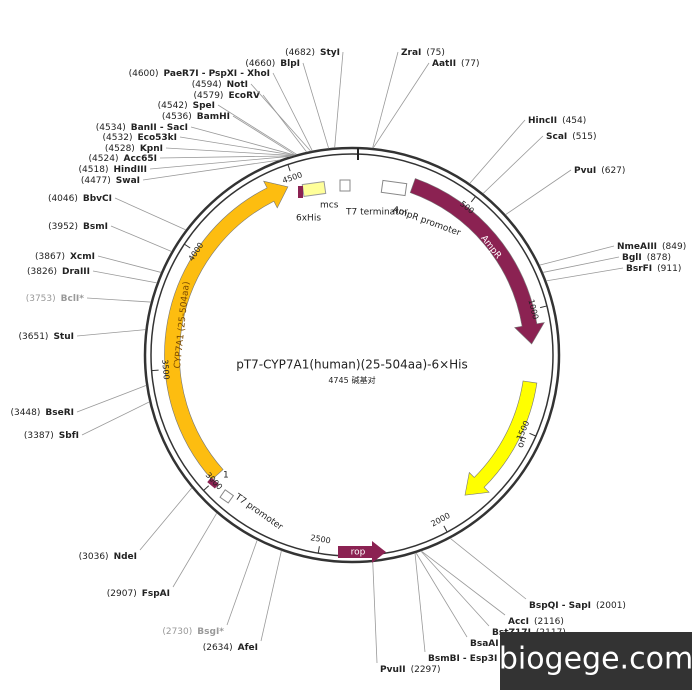 Image resolution: width=700 pixels, height=700 pixels. Describe the element at coordinates (122, 594) in the screenshot. I see `enzyme-position: (2907)` at that location.